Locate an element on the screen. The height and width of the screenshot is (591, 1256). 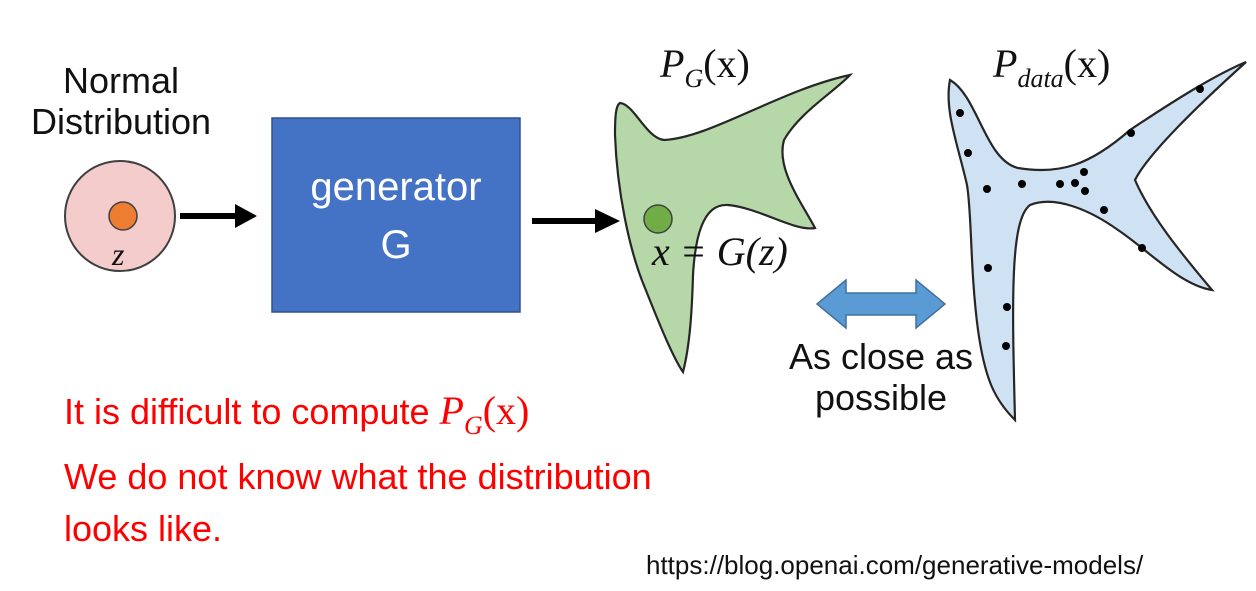
z-variable-label: z is located at coordinates (118, 254).